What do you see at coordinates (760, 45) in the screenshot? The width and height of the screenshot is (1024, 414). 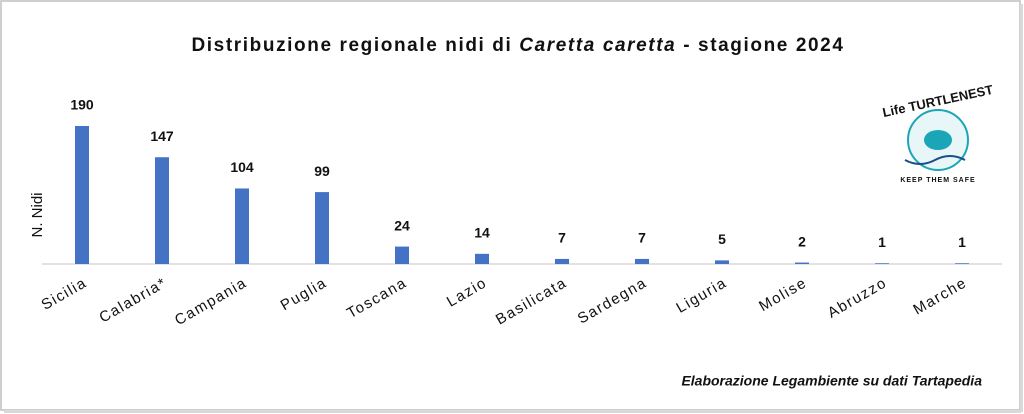 I see `title-part: - stagione 2024` at bounding box center [760, 45].